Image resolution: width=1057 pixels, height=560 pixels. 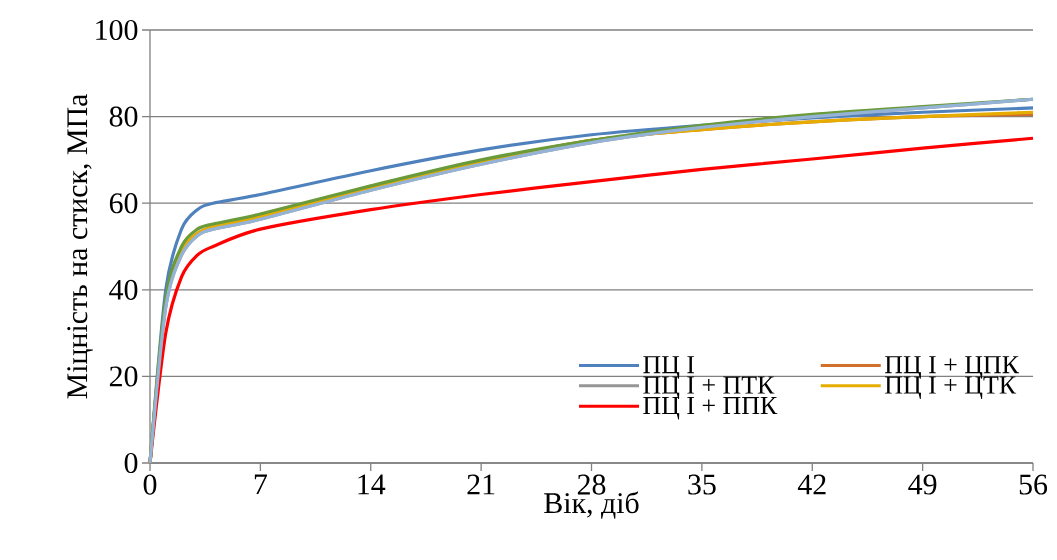 I want to click on x-tick-label: 14, so click(x=372, y=484).